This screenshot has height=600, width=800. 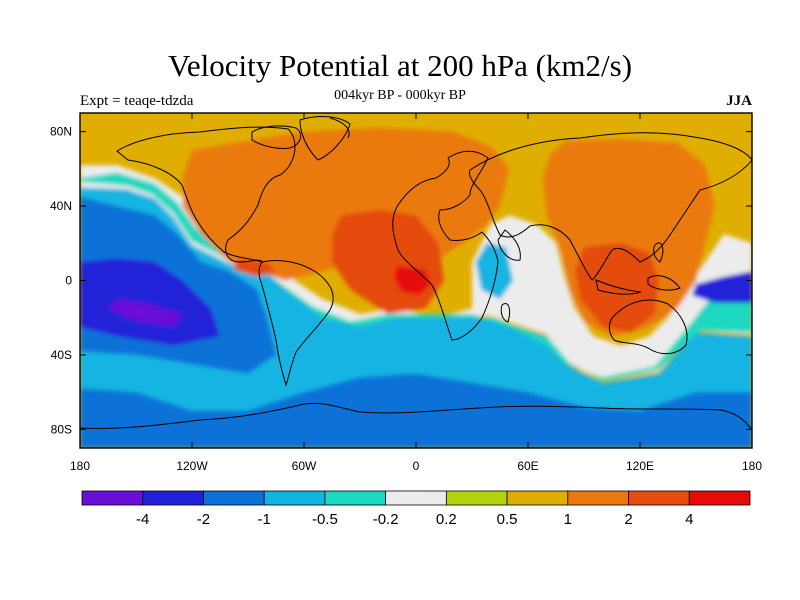 What do you see at coordinates (568, 519) in the screenshot?
I see `colorbar-label: 1` at bounding box center [568, 519].